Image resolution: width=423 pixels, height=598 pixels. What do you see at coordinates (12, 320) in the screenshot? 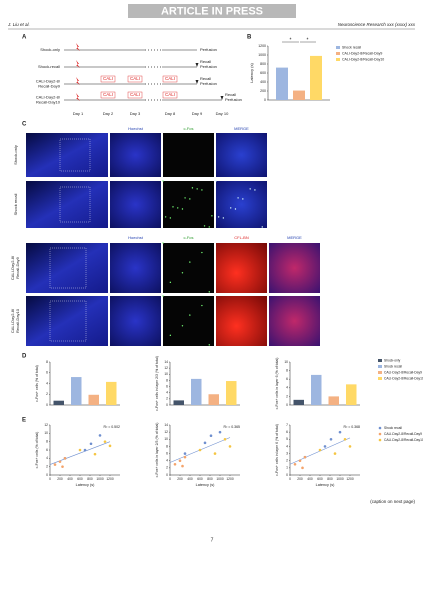
I see `row-label: CALI-Day2-8/` at bounding box center [12, 320].